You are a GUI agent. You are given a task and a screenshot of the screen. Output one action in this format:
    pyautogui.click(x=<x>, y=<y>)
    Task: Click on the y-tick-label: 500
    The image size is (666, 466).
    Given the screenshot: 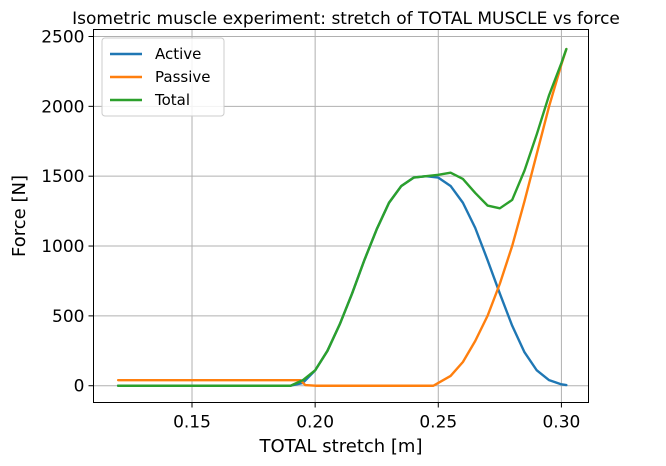 What is the action you would take?
    pyautogui.click(x=68, y=317)
    